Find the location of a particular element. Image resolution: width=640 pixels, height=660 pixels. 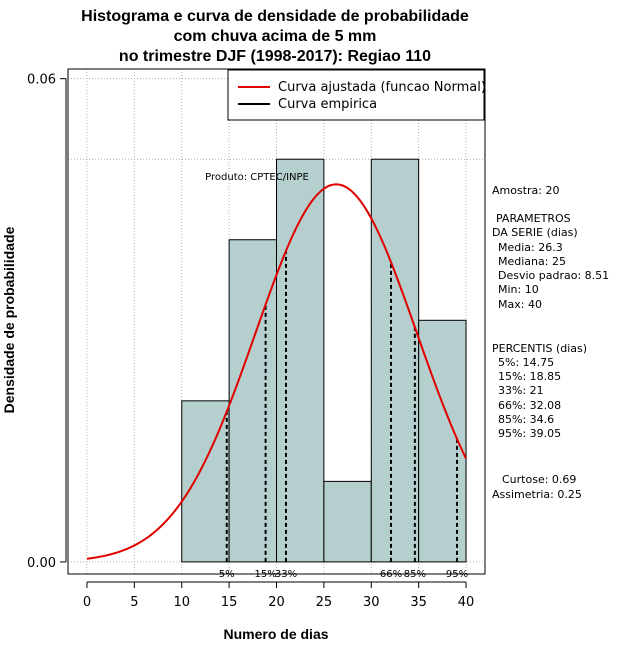

product-annotation: Produto: CPTEC/INPE is located at coordinates (257, 177).